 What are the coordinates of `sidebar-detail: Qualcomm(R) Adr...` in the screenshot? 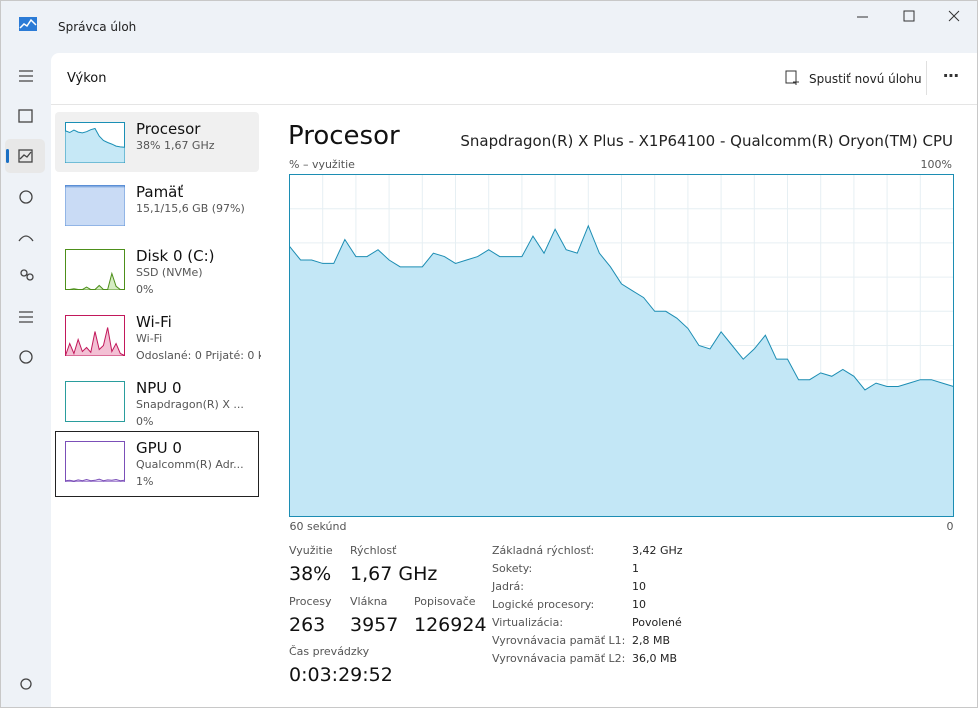 It's located at (190, 464).